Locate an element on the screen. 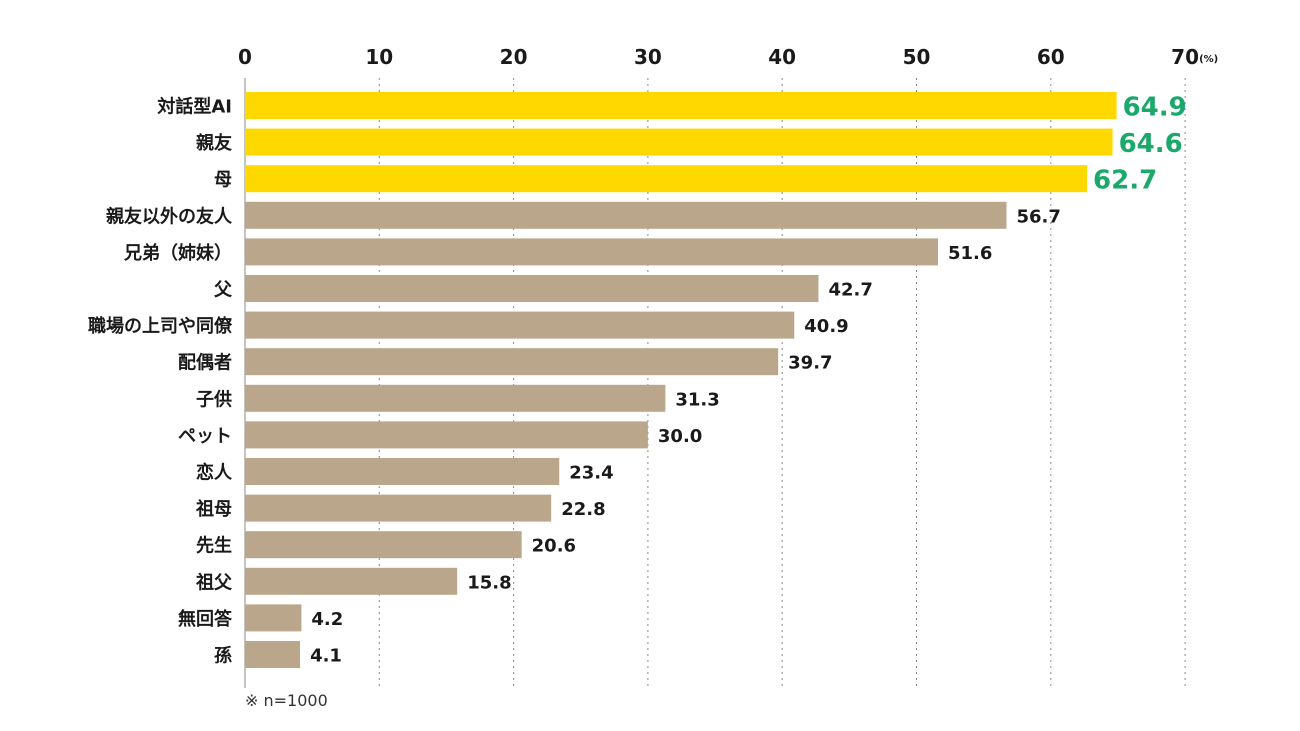 This screenshot has height=731, width=1300. sample-size-note: ※ n=1000 is located at coordinates (286, 700).